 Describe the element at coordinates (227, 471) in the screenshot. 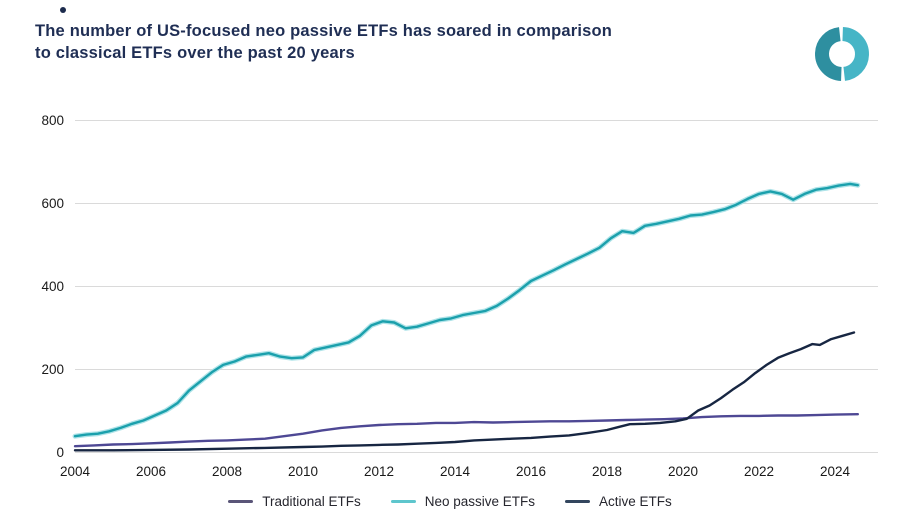

I see `x-tick-label-2008: 2008` at that location.